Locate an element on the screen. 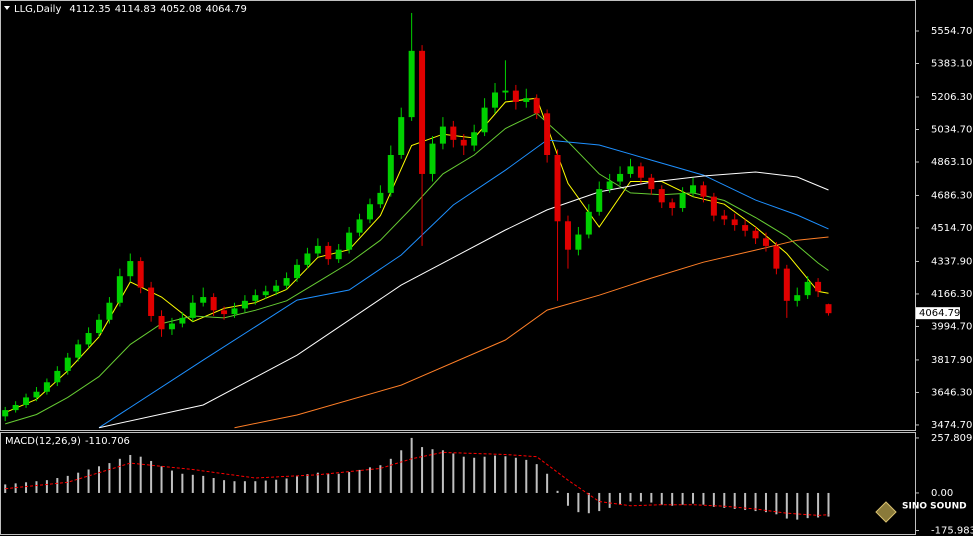  symbol: LLG,Daily is located at coordinates (37, 9).